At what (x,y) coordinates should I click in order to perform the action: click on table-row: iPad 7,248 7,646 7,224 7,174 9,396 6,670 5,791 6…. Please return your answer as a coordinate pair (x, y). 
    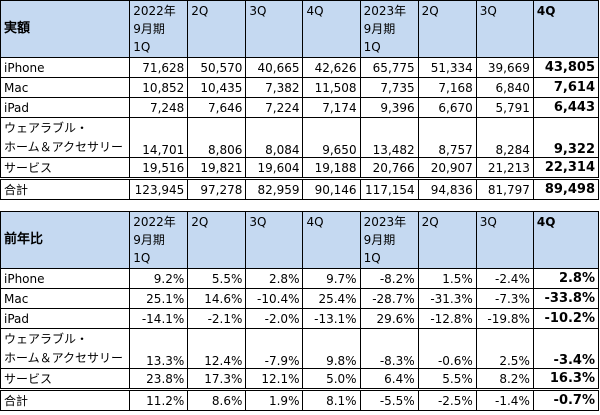
    Looking at the image, I should click on (300, 107).